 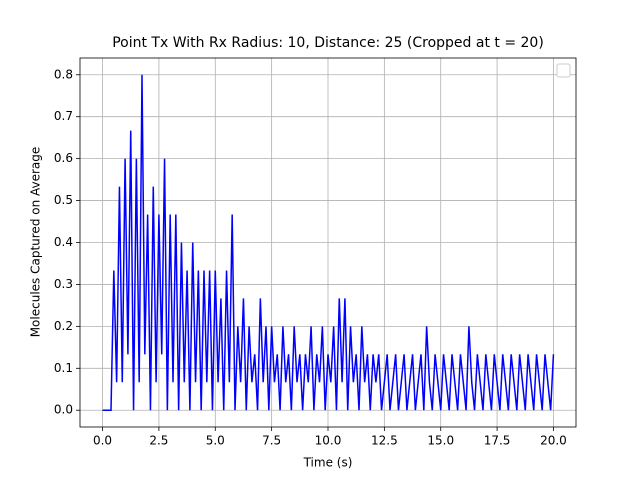 I want to click on y-tick-label: 0.2, so click(x=63, y=326).